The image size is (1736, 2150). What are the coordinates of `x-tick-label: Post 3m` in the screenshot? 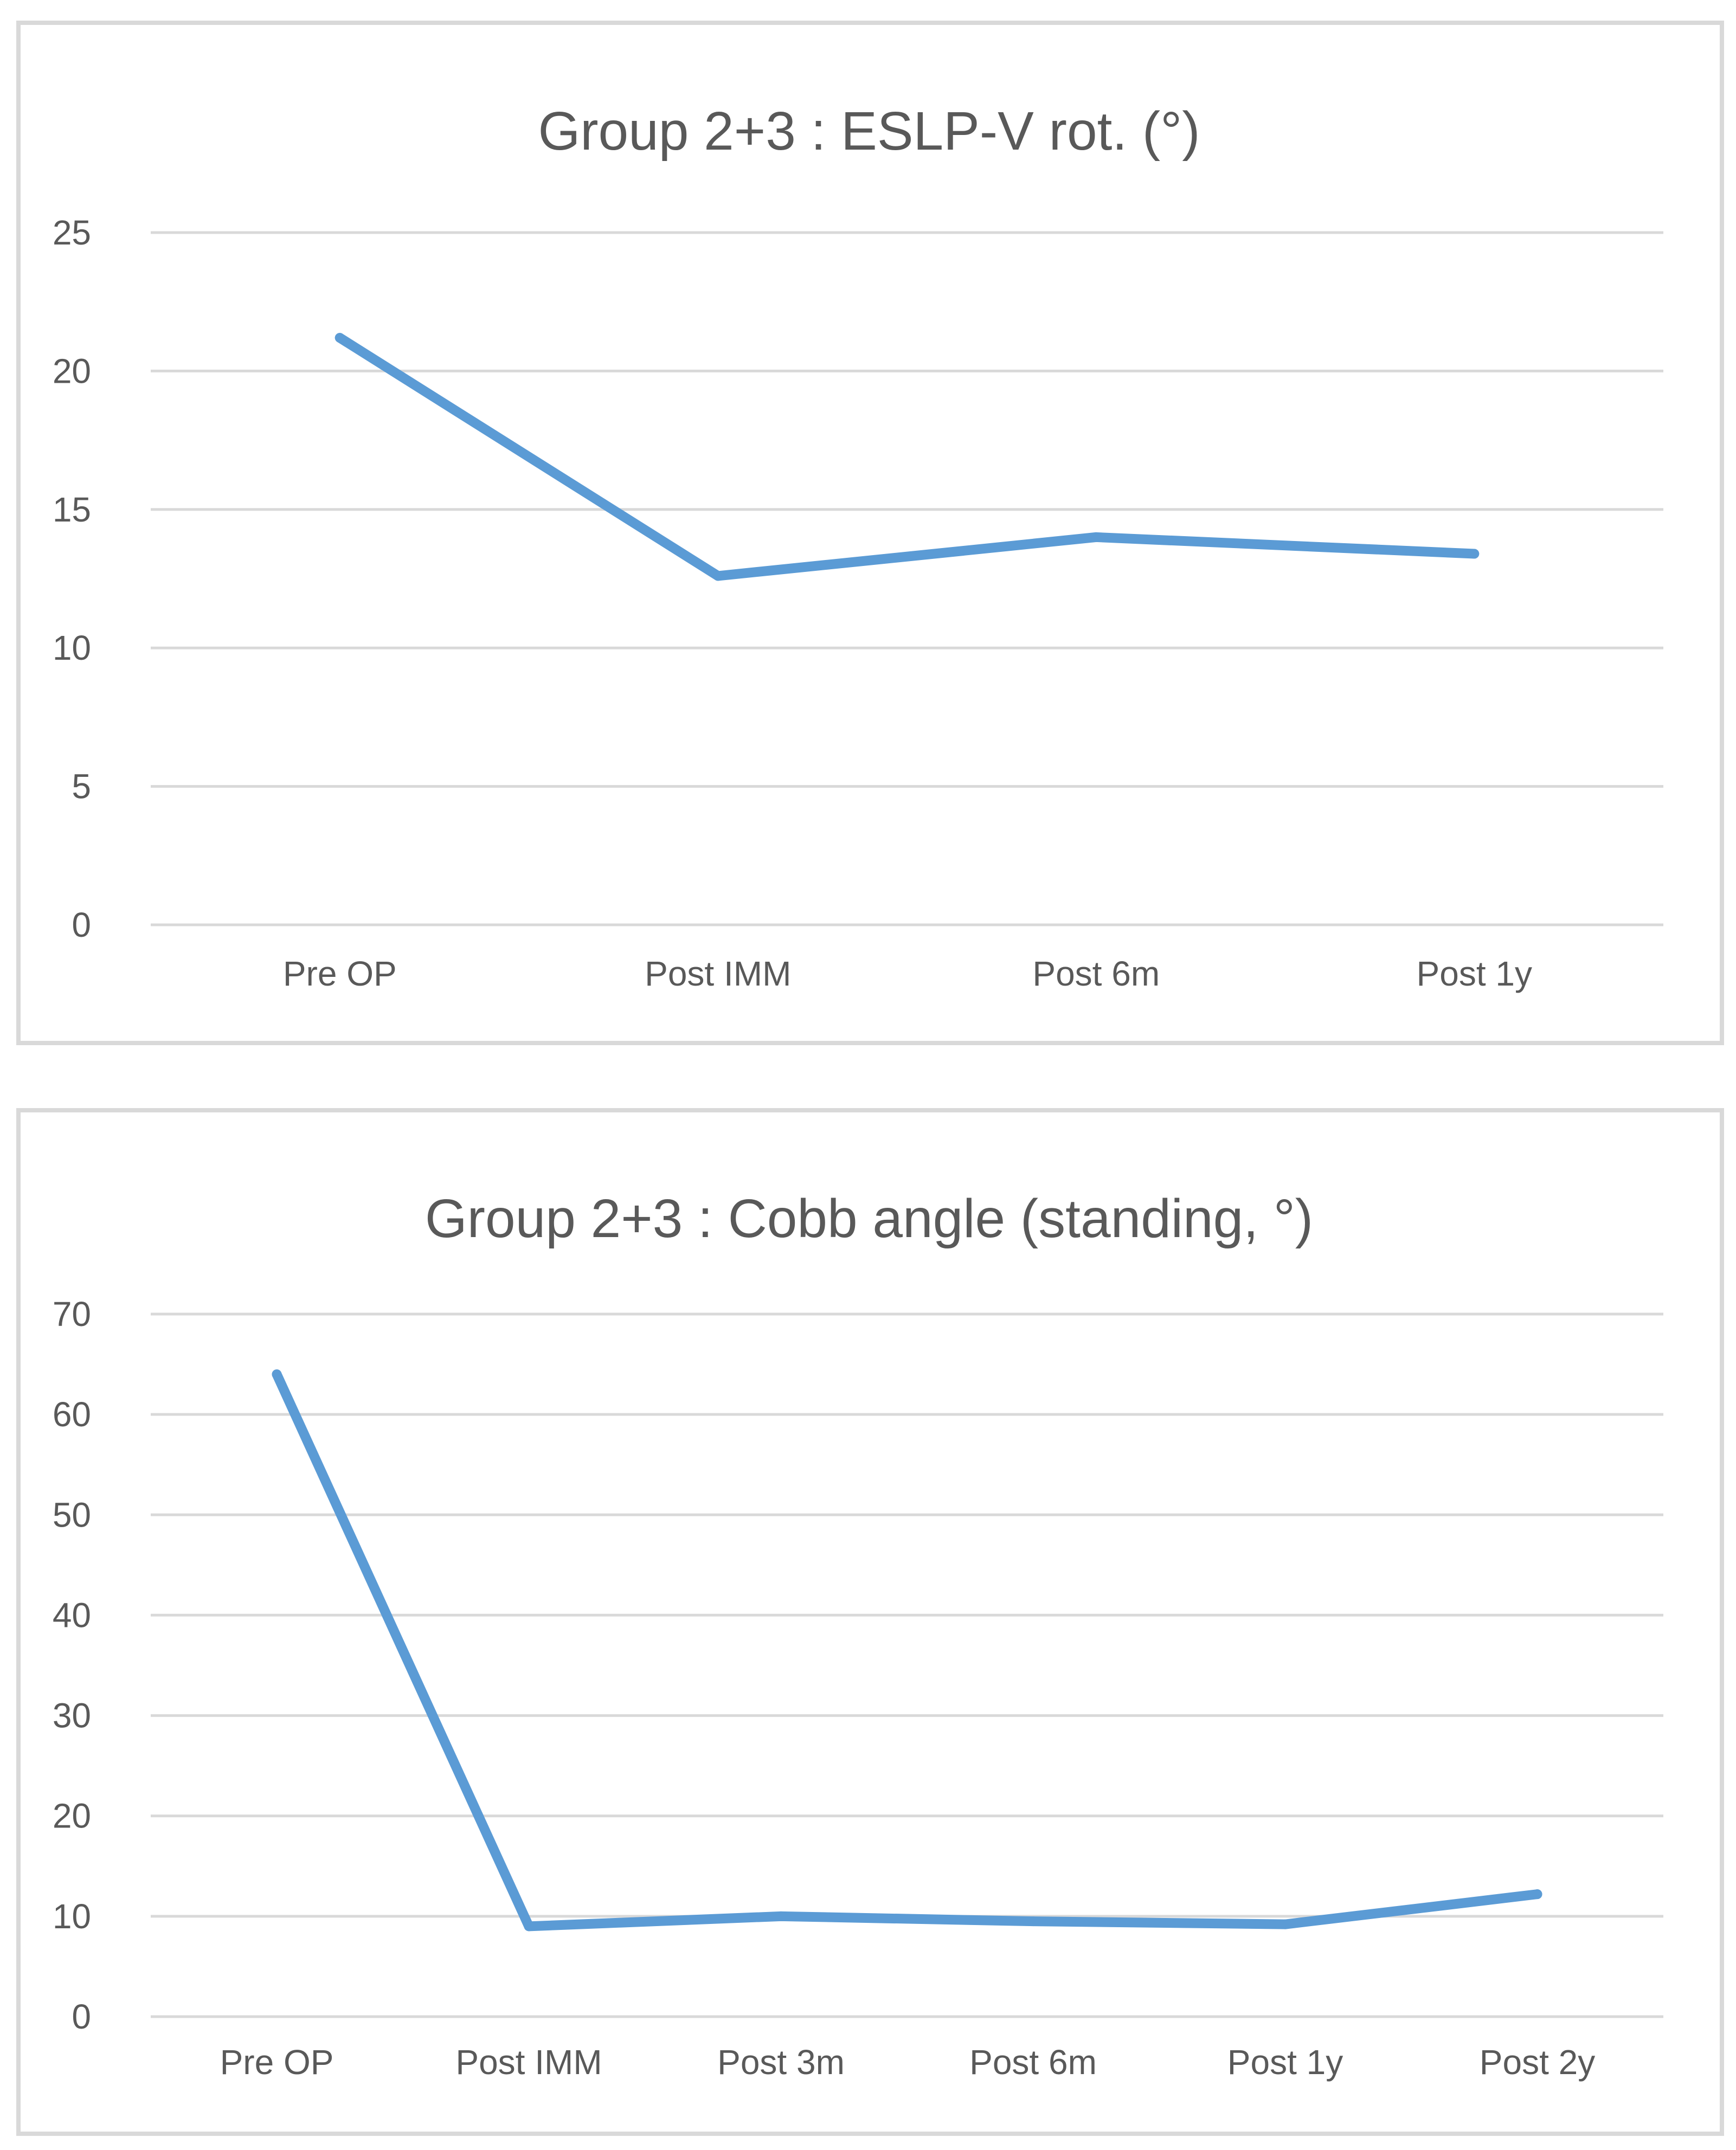 It's located at (781, 2062).